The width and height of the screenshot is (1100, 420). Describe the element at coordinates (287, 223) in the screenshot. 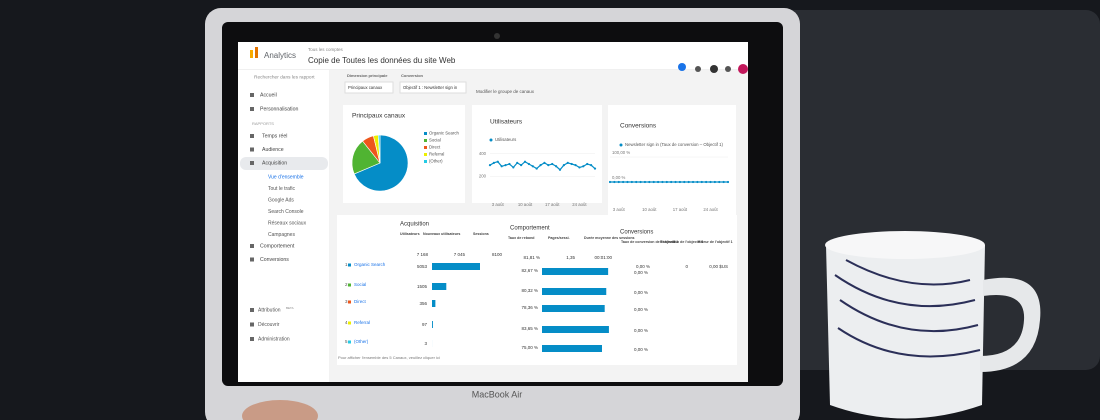

I see `nav-subitem: Réseaux sociaux` at that location.